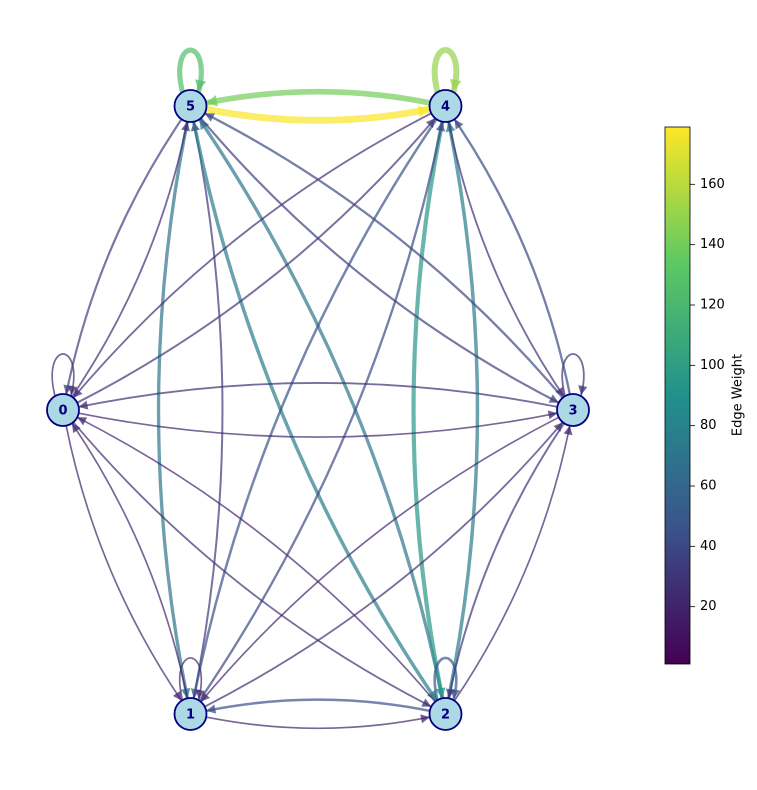 The width and height of the screenshot is (757, 790). I want to click on node-label: 5, so click(190, 107).